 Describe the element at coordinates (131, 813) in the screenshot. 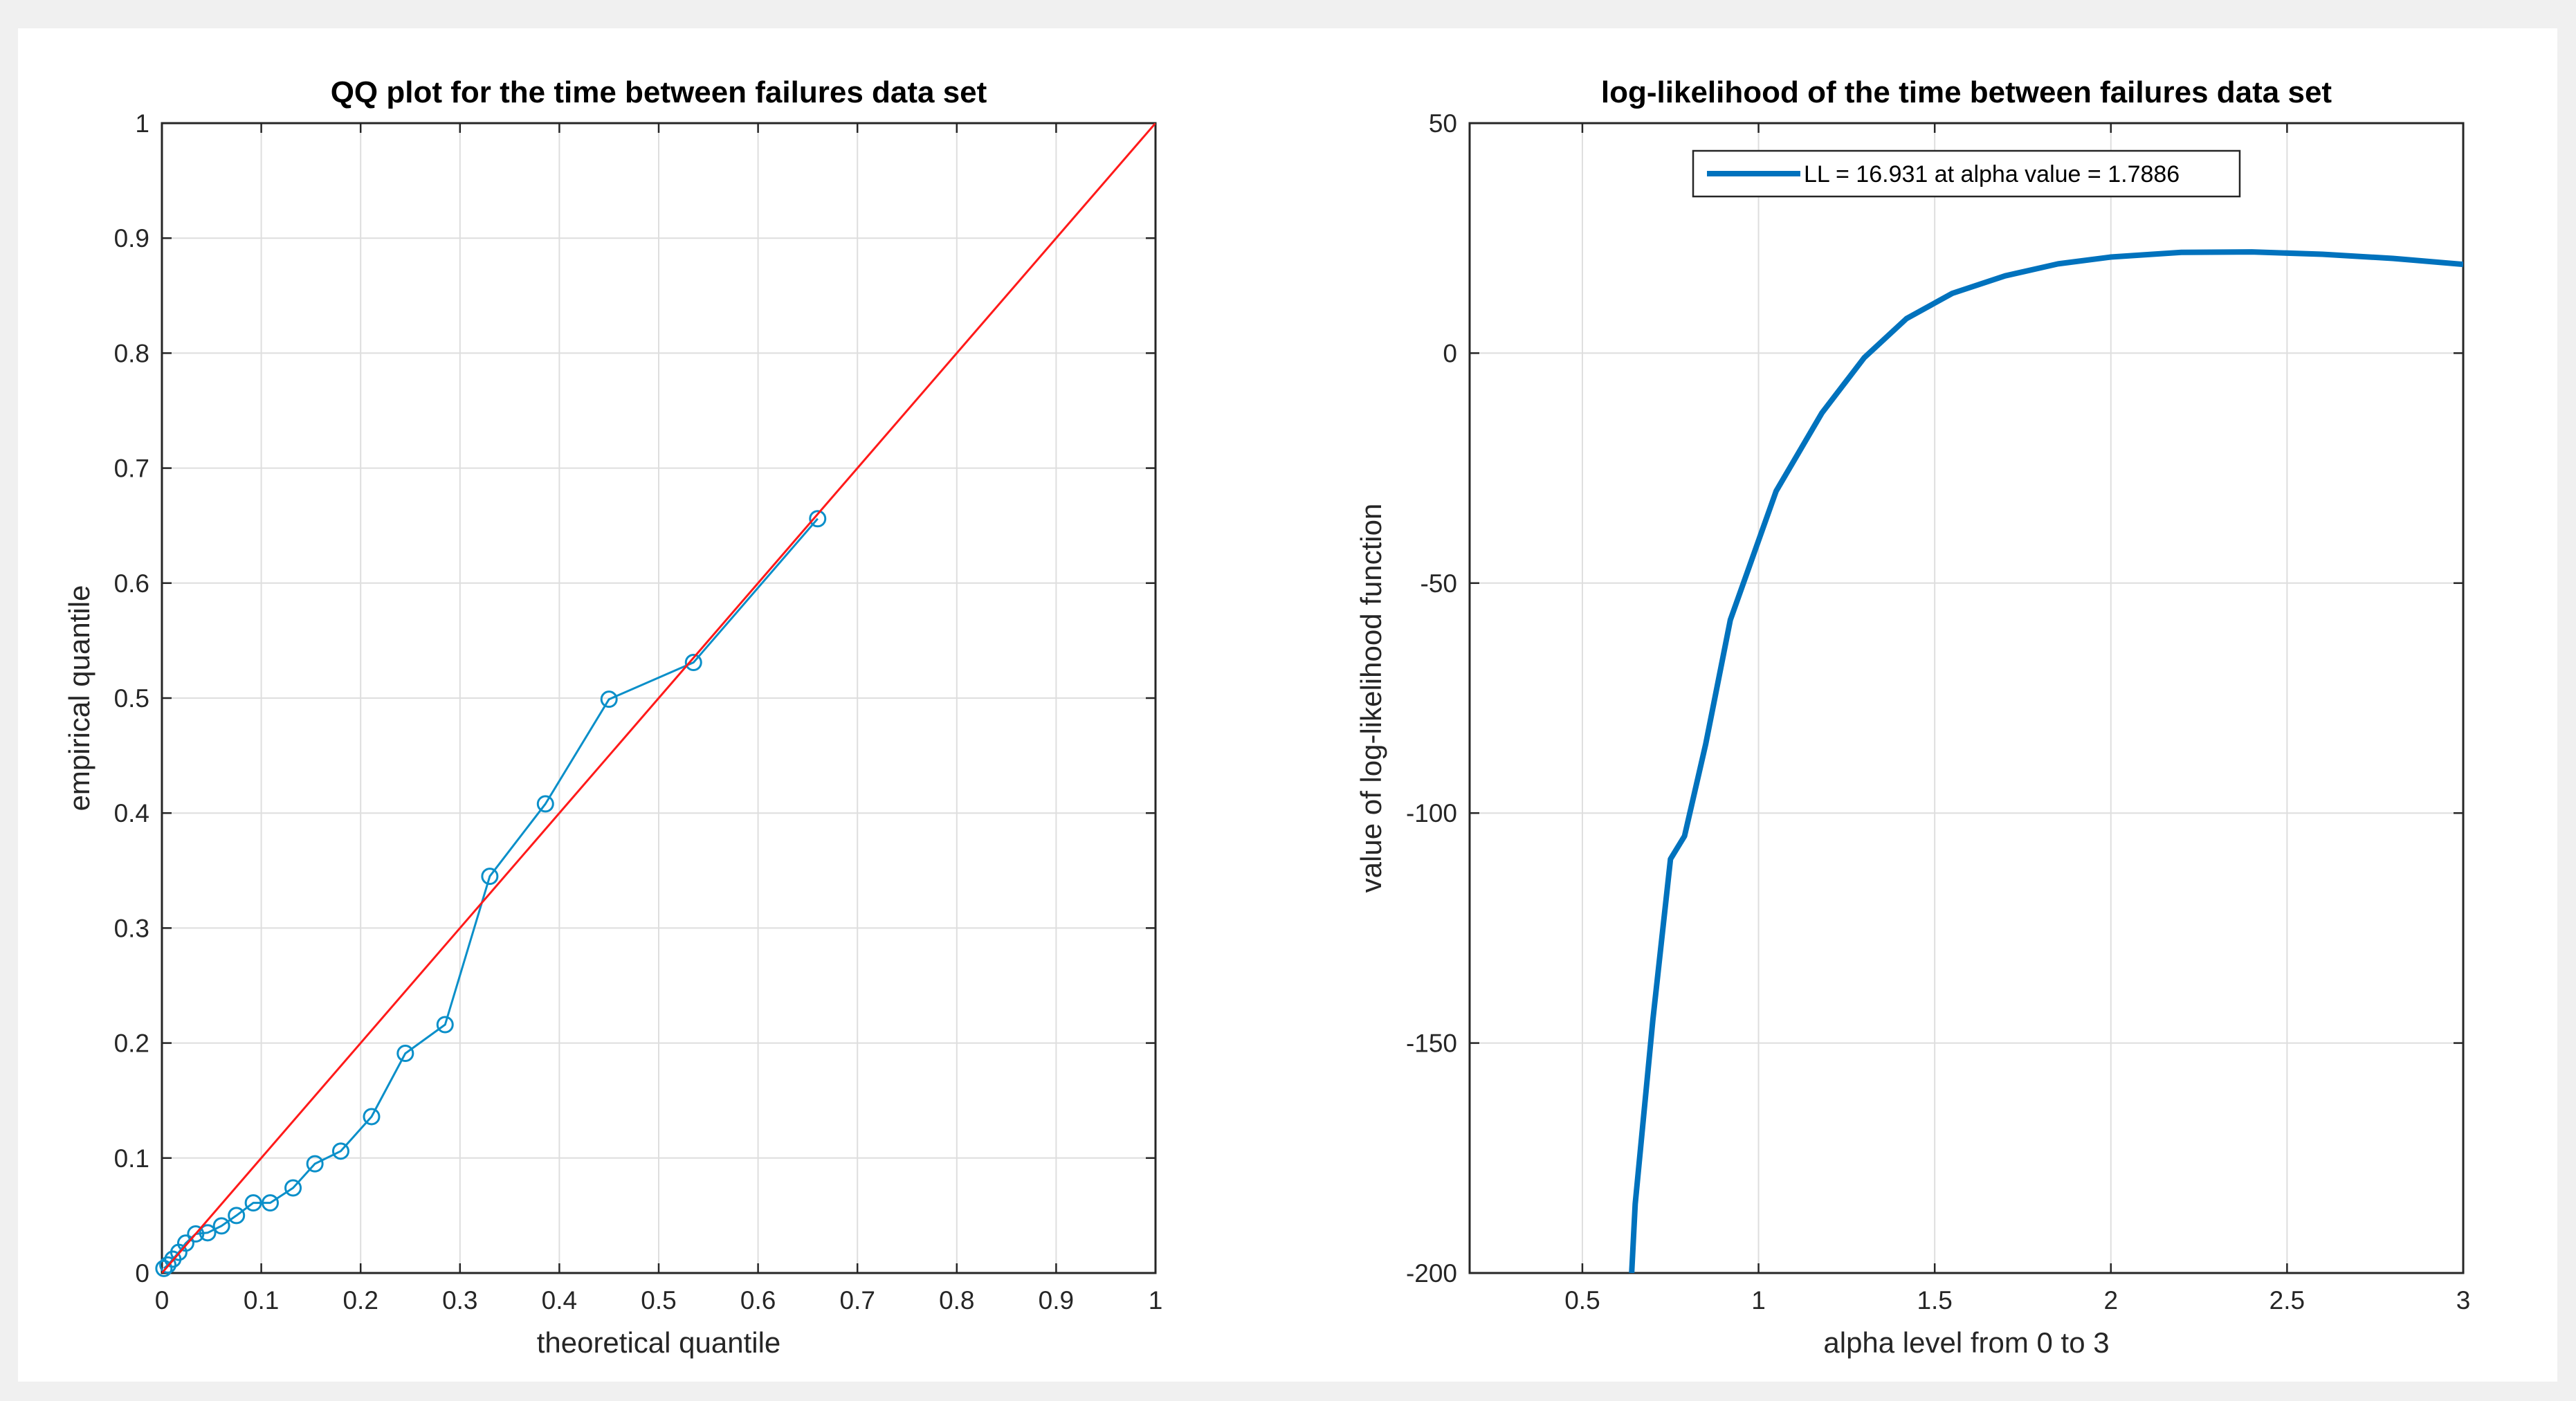

I see `qq-y-tick-label: 0.4` at that location.